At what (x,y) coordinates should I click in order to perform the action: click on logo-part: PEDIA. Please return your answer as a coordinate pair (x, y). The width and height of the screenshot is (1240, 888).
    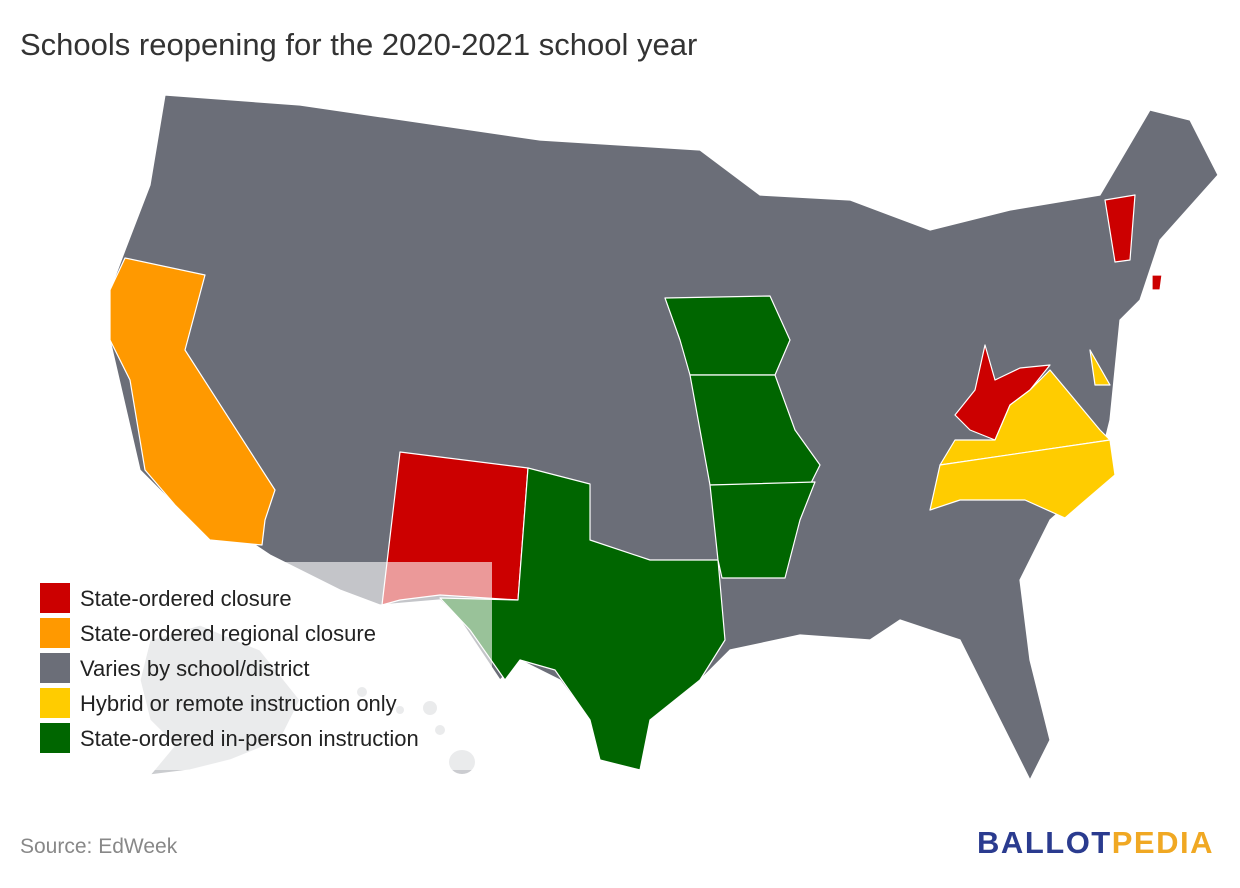
    Looking at the image, I should click on (1163, 842).